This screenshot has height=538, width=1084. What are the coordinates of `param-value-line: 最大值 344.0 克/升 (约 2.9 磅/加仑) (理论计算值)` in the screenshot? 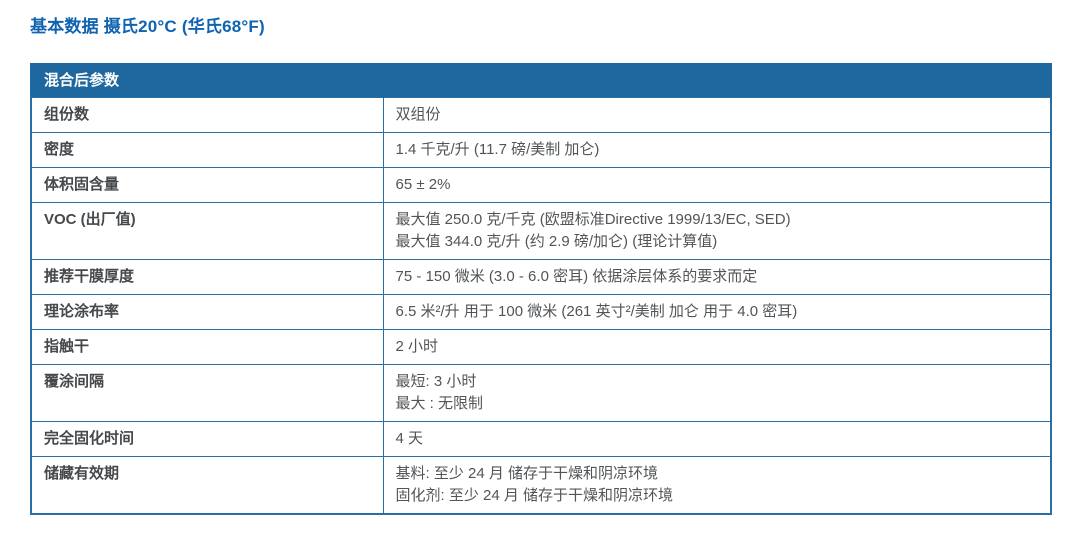 It's located at (556, 241).